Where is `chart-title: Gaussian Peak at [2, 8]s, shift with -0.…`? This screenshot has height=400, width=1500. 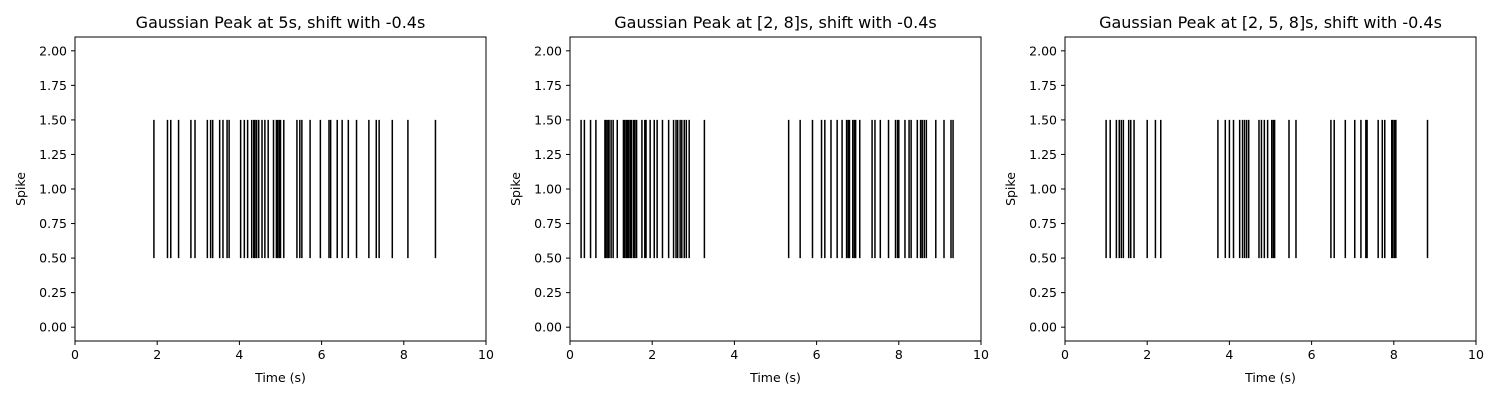 chart-title: Gaussian Peak at [2, 8]s, shift with -0.… is located at coordinates (775, 22).